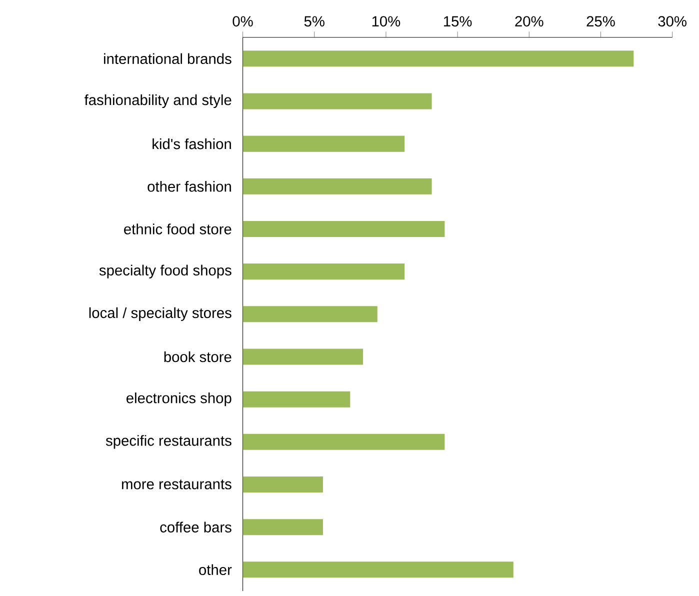 This screenshot has height=596, width=699. I want to click on x-tick-label: 25%, so click(600, 21).